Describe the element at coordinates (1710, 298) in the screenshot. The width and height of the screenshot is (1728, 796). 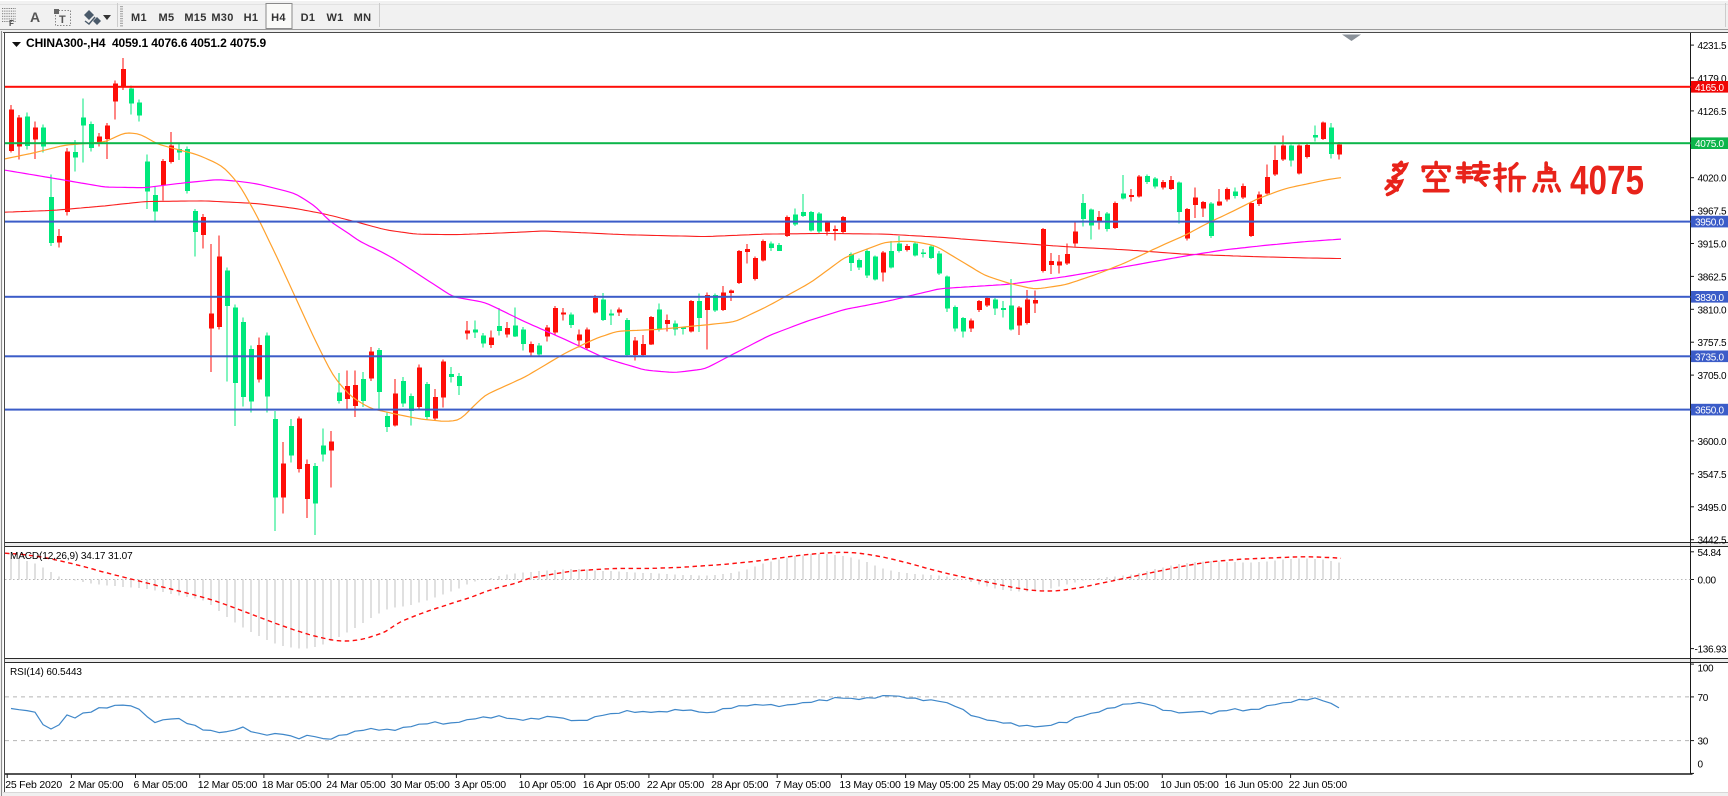
I see `svg-text: 3830.0` at that location.